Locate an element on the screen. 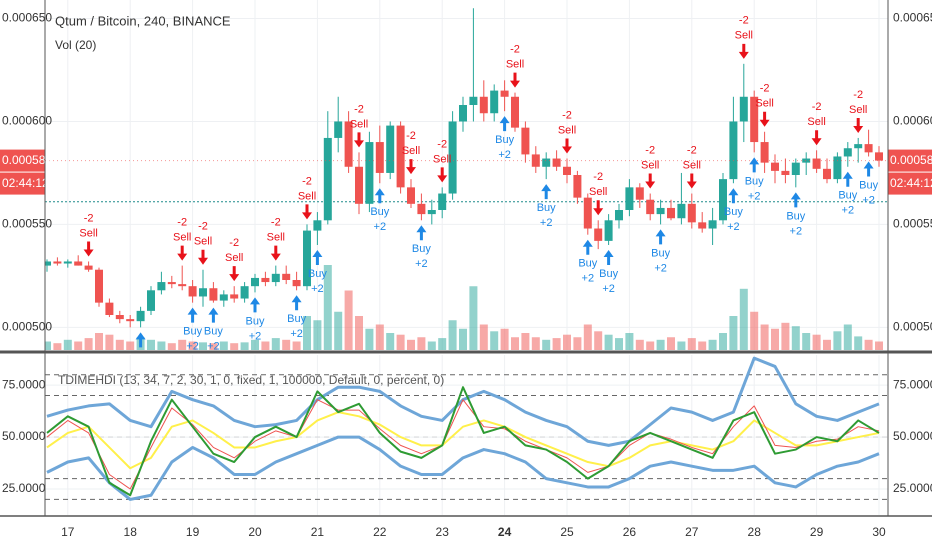 The width and height of the screenshot is (932, 550). y-tick-label: 75.0000 is located at coordinates (912, 384).